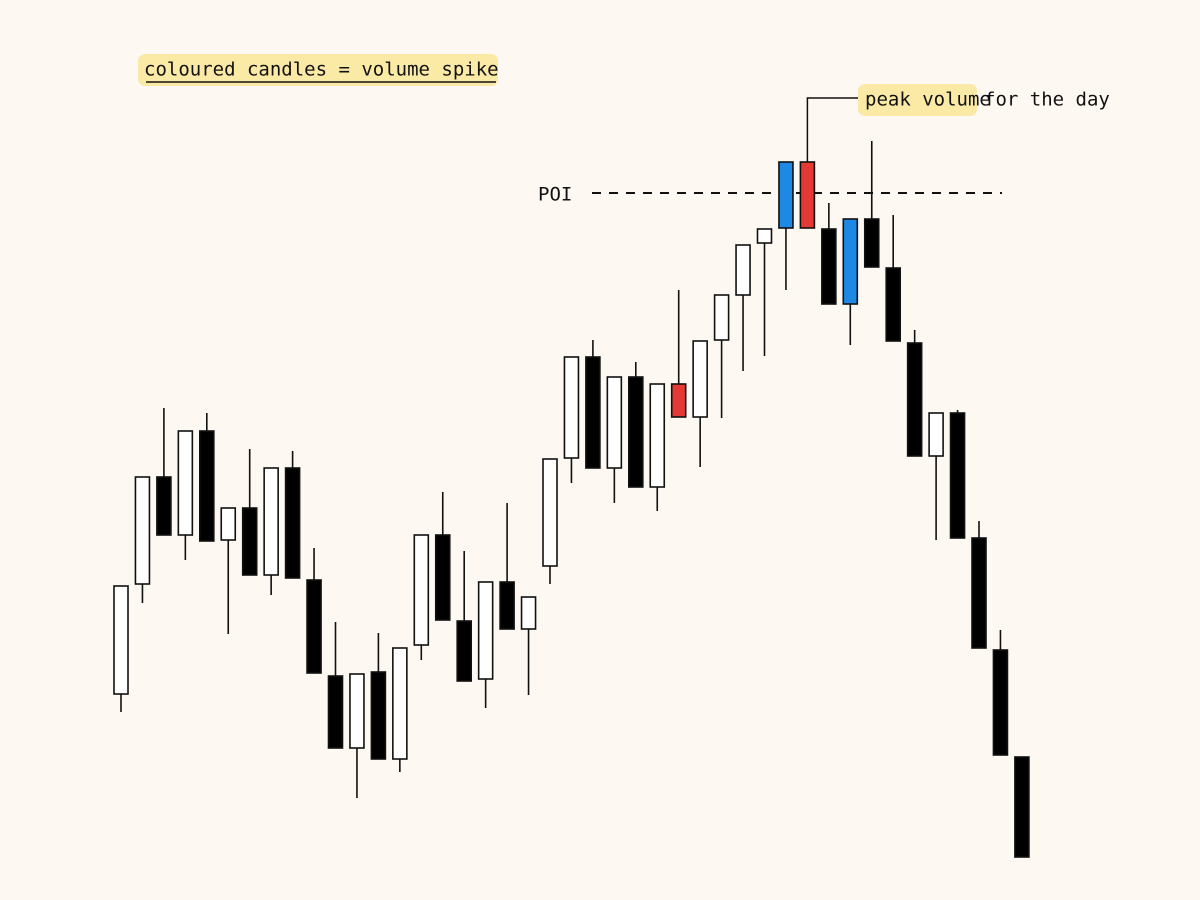 This screenshot has width=1200, height=900. Describe the element at coordinates (1047, 100) in the screenshot. I see `peak-label-rest: for the day` at that location.